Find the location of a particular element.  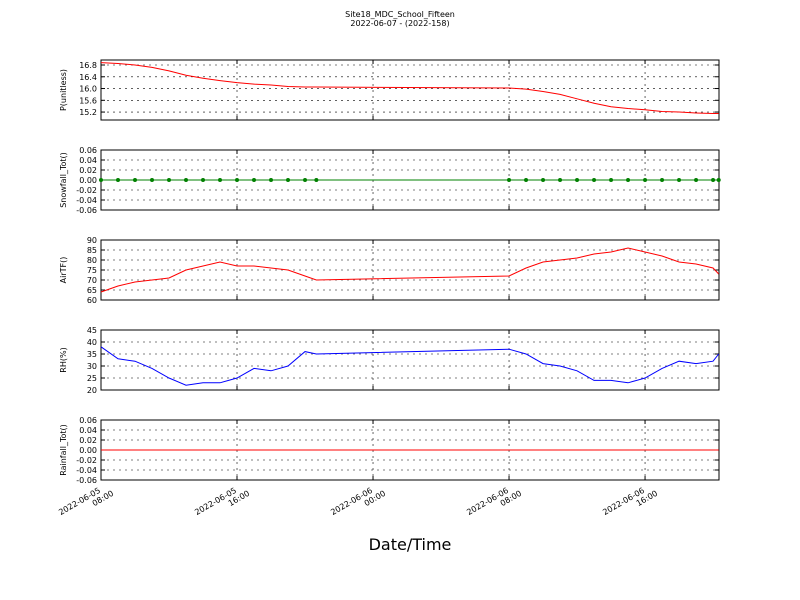

y-tick-label: 70 is located at coordinates (92, 280).